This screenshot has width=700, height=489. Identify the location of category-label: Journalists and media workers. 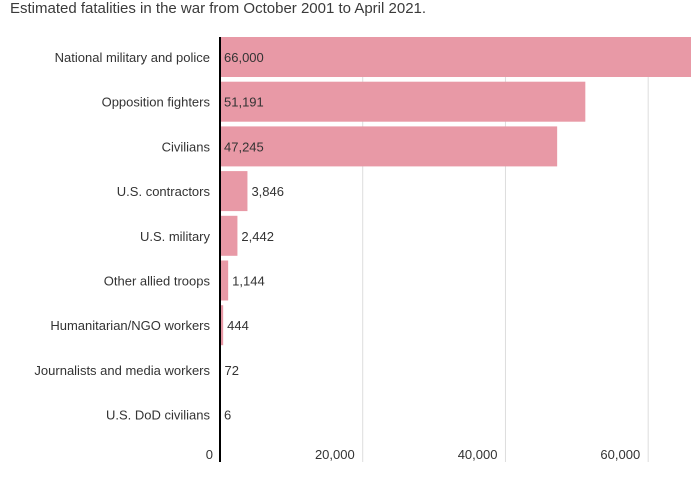
(122, 370).